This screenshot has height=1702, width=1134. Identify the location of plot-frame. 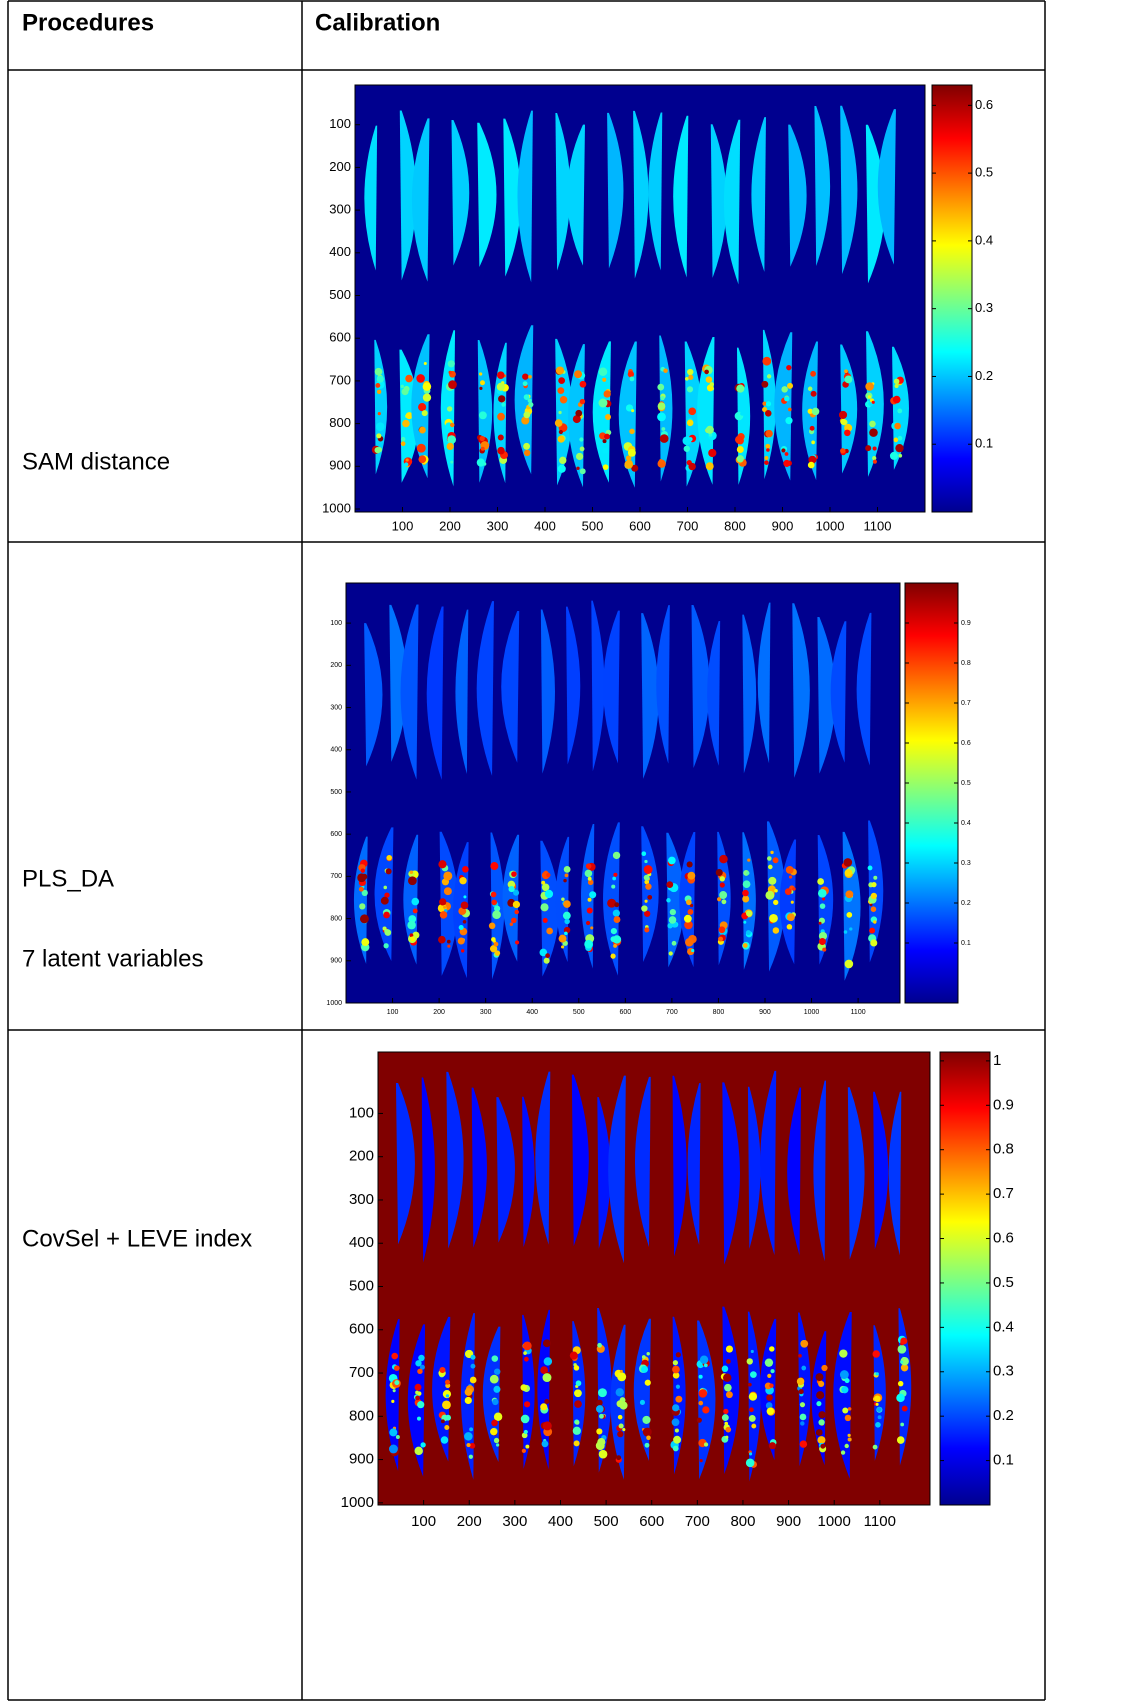
(654, 1278).